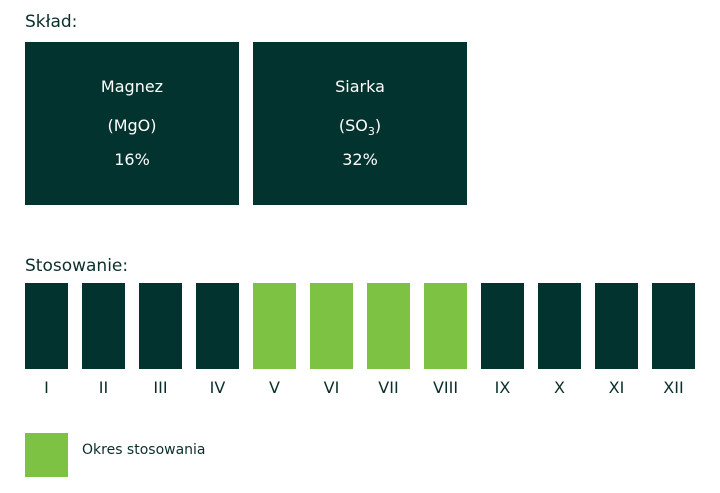  Describe the element at coordinates (160, 387) in the screenshot. I see `month-label: III` at that location.